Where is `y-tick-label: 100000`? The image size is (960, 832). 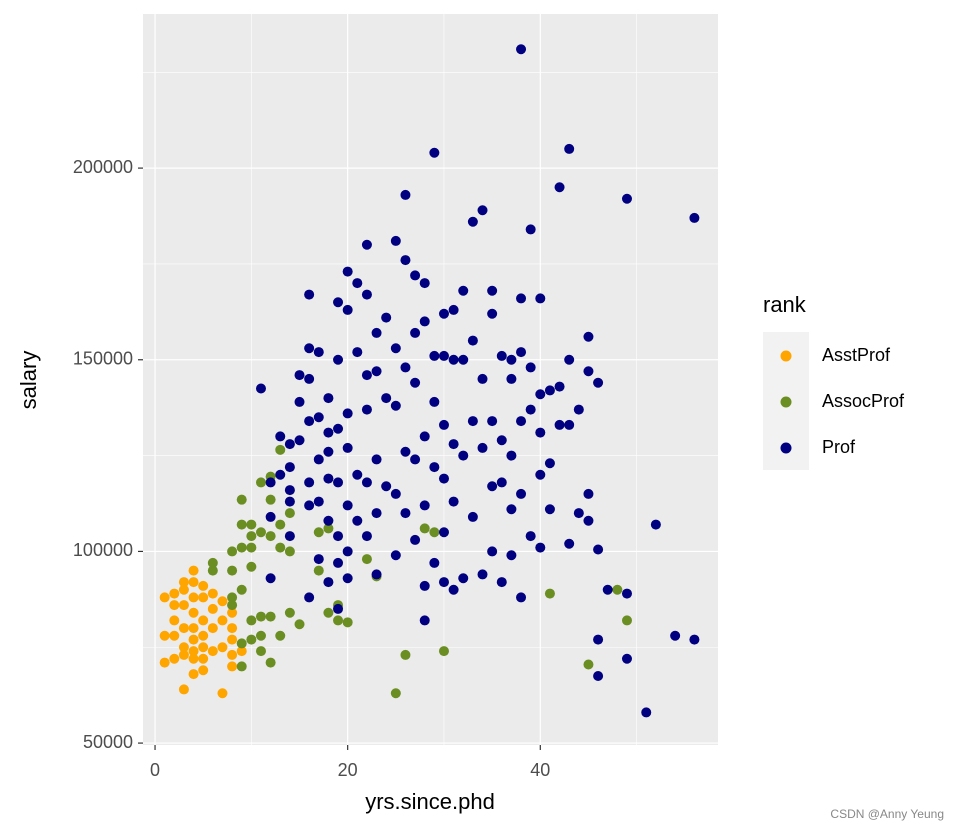
y-tick-label: 100000 is located at coordinates (103, 550).